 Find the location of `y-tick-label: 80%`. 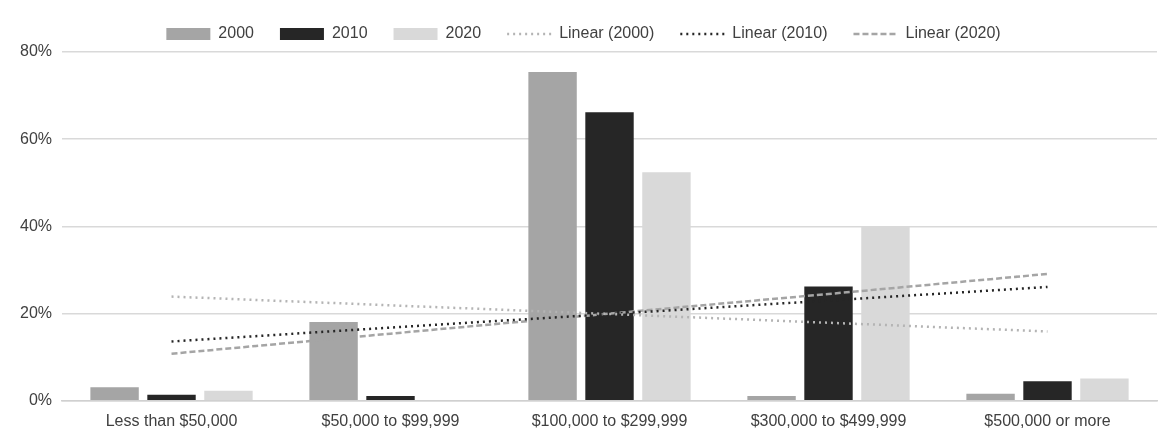

y-tick-label: 80% is located at coordinates (36, 51).